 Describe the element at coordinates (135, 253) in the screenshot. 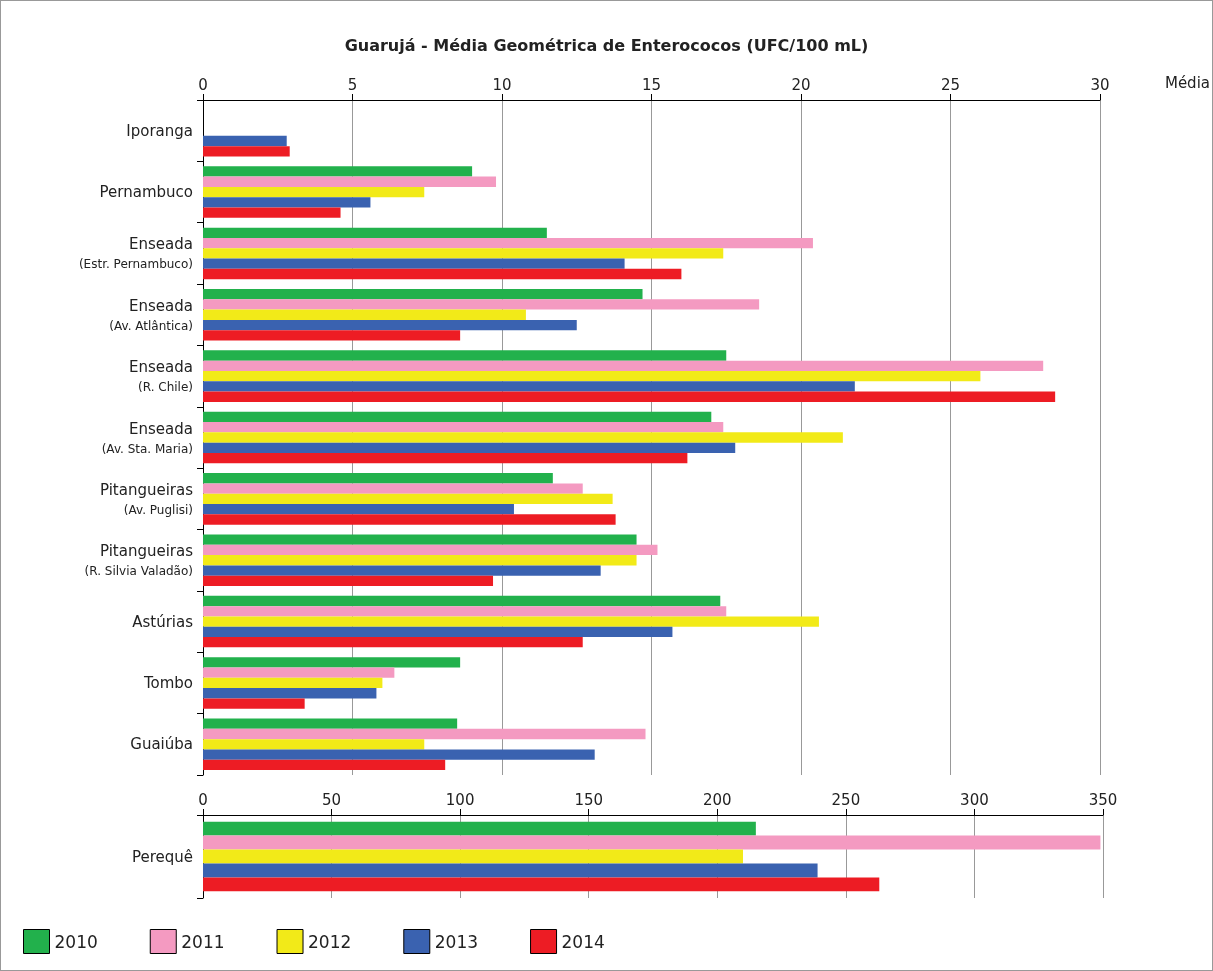

I see `y-tick-label: Enseada (Estr. Pernambuco)` at that location.